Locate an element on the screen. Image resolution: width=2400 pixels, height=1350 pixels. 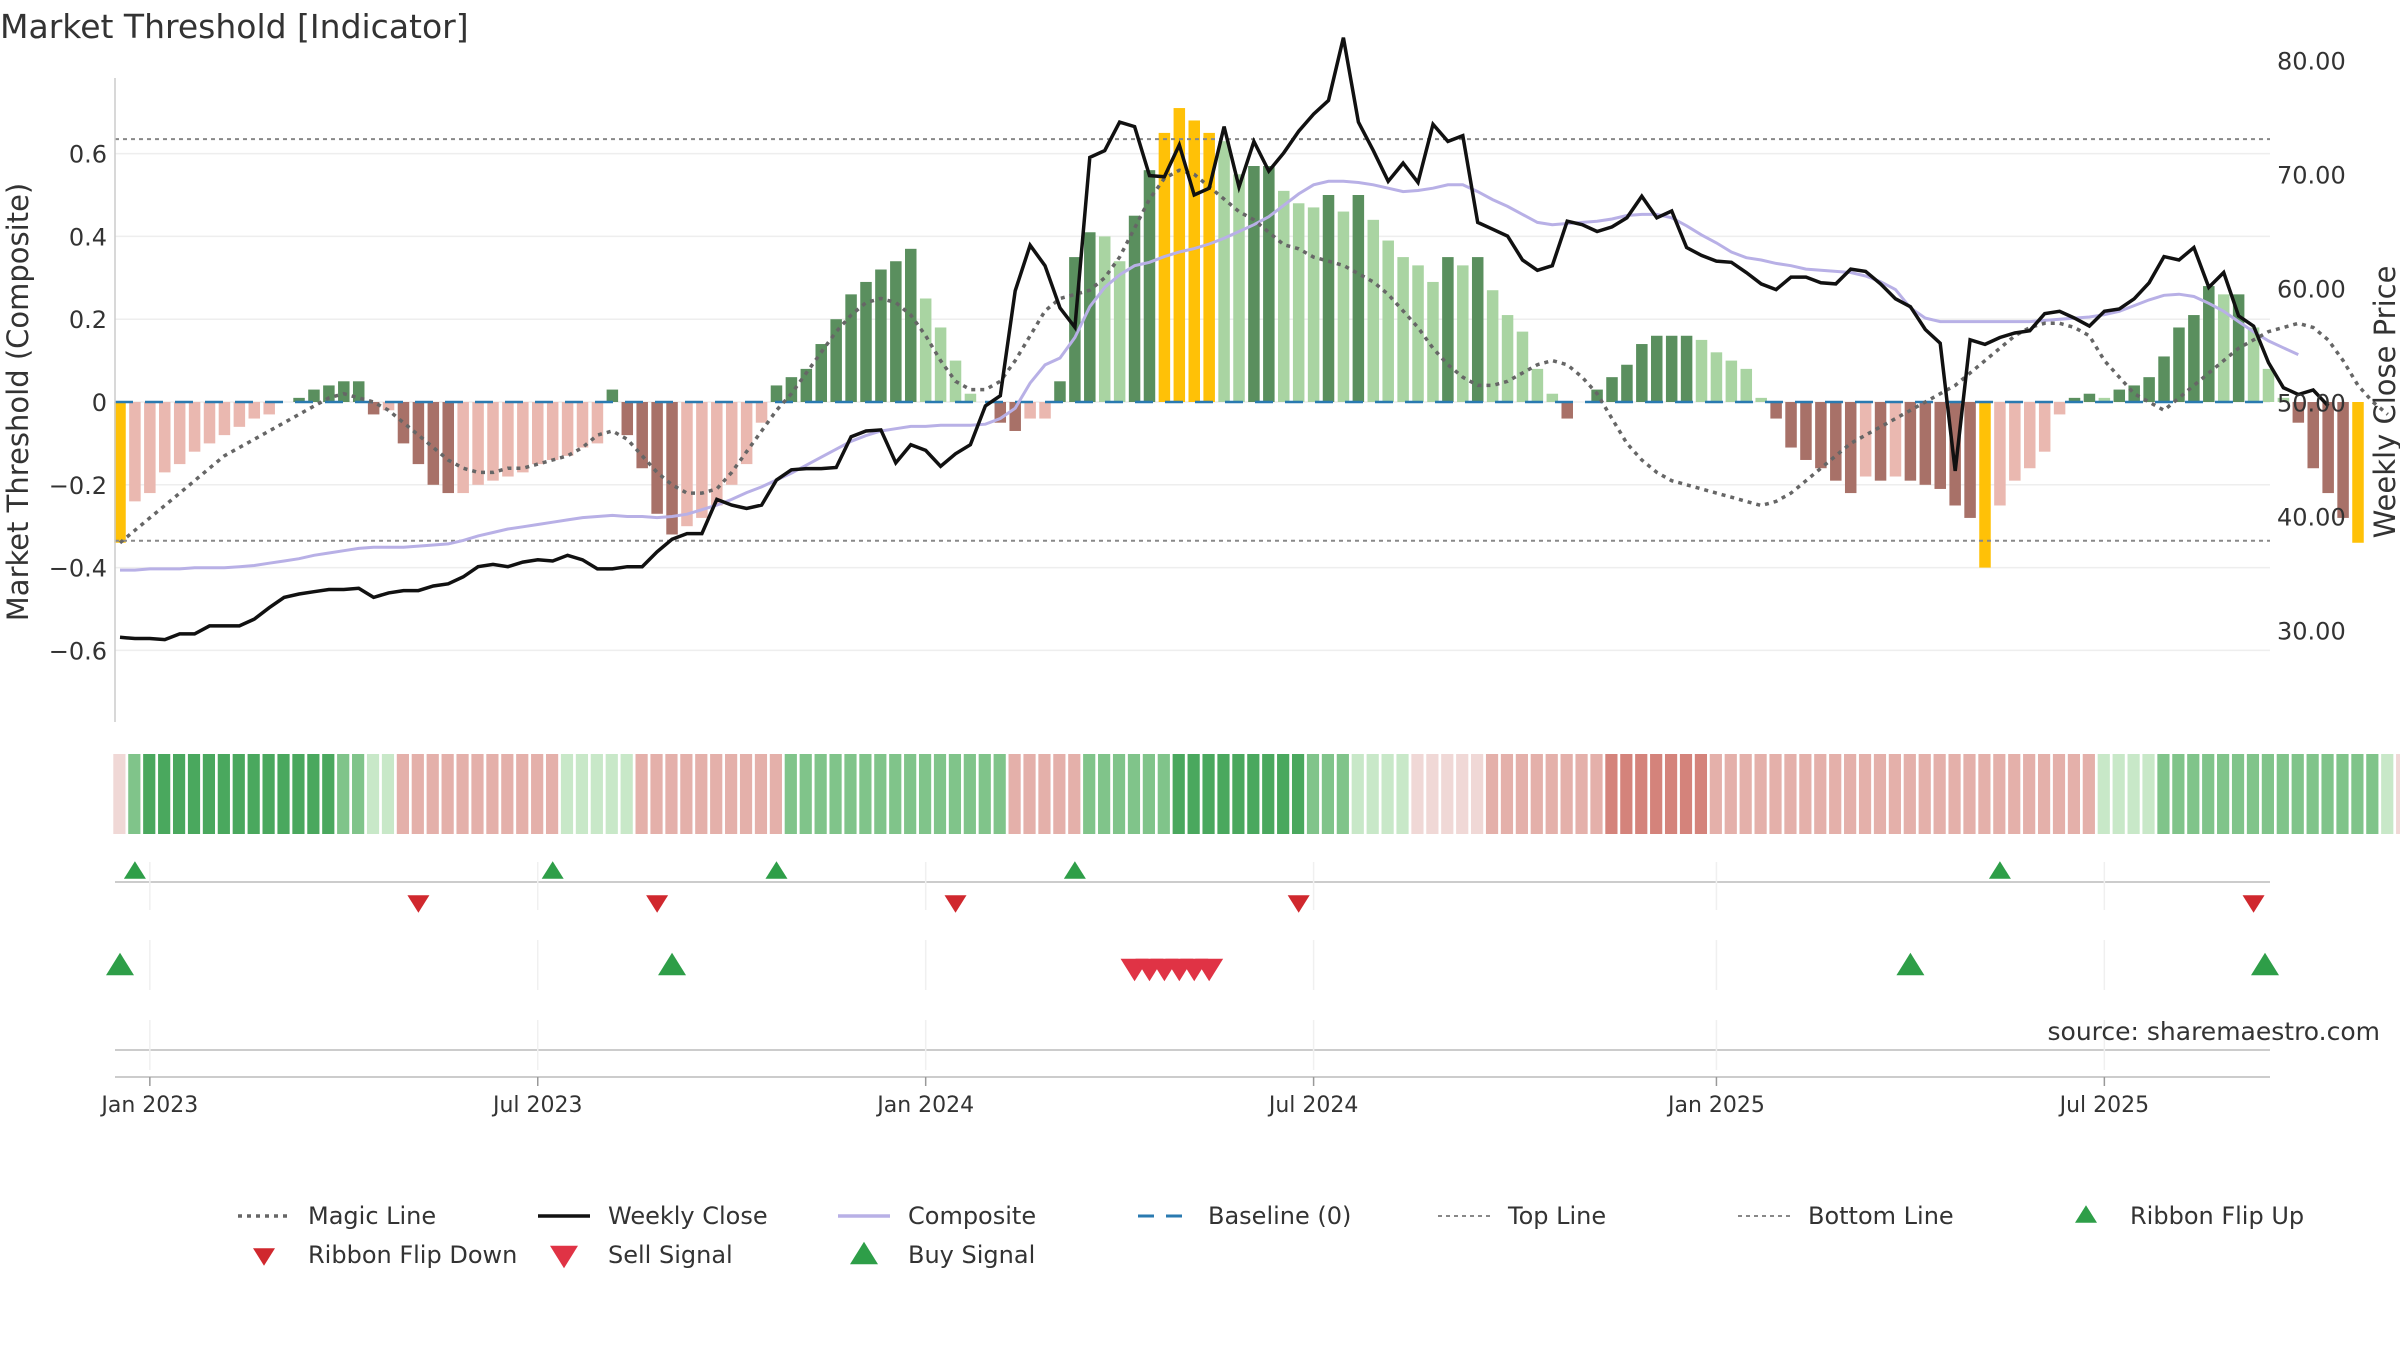
legend-item: Top Line is located at coordinates (1522, 1216).